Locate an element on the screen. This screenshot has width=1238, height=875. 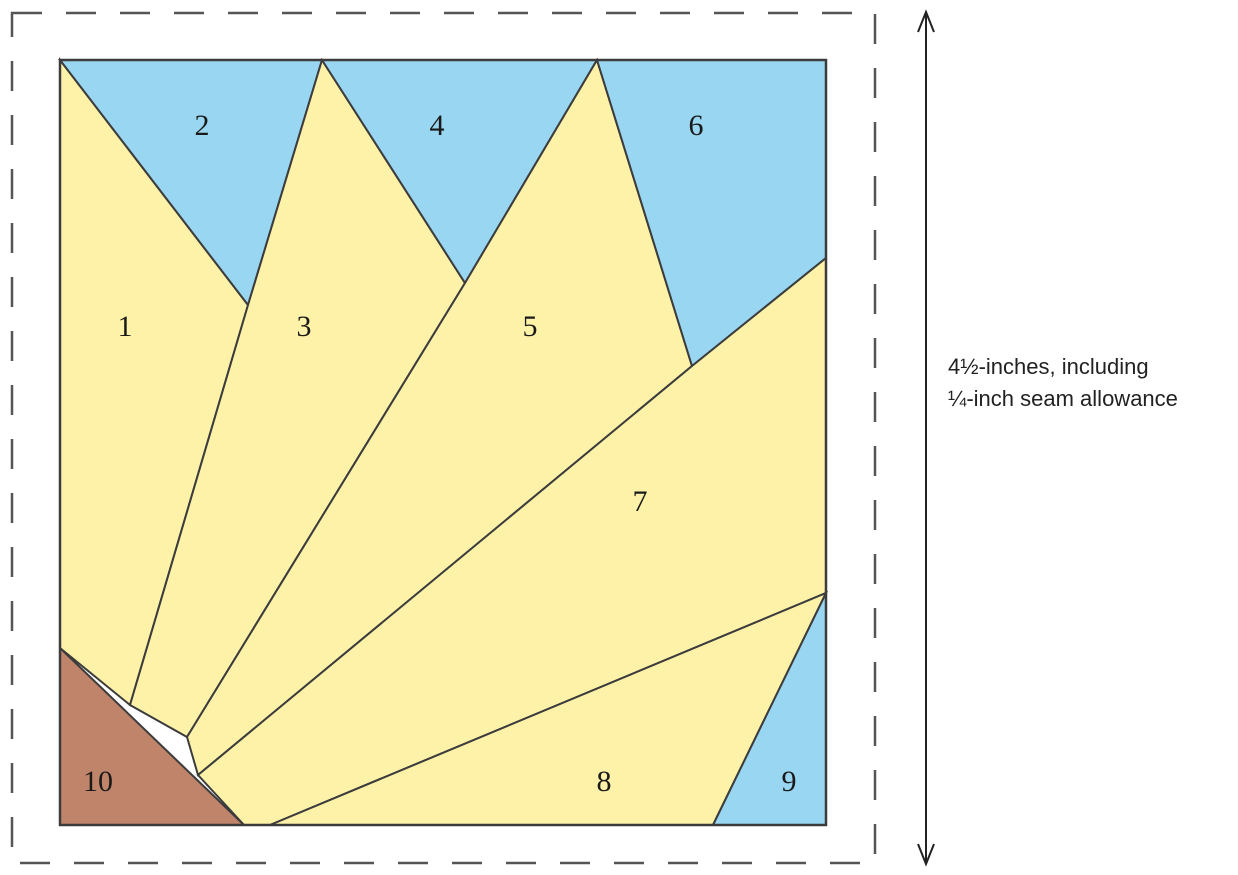
piece-label-5: 5 is located at coordinates (530, 326).